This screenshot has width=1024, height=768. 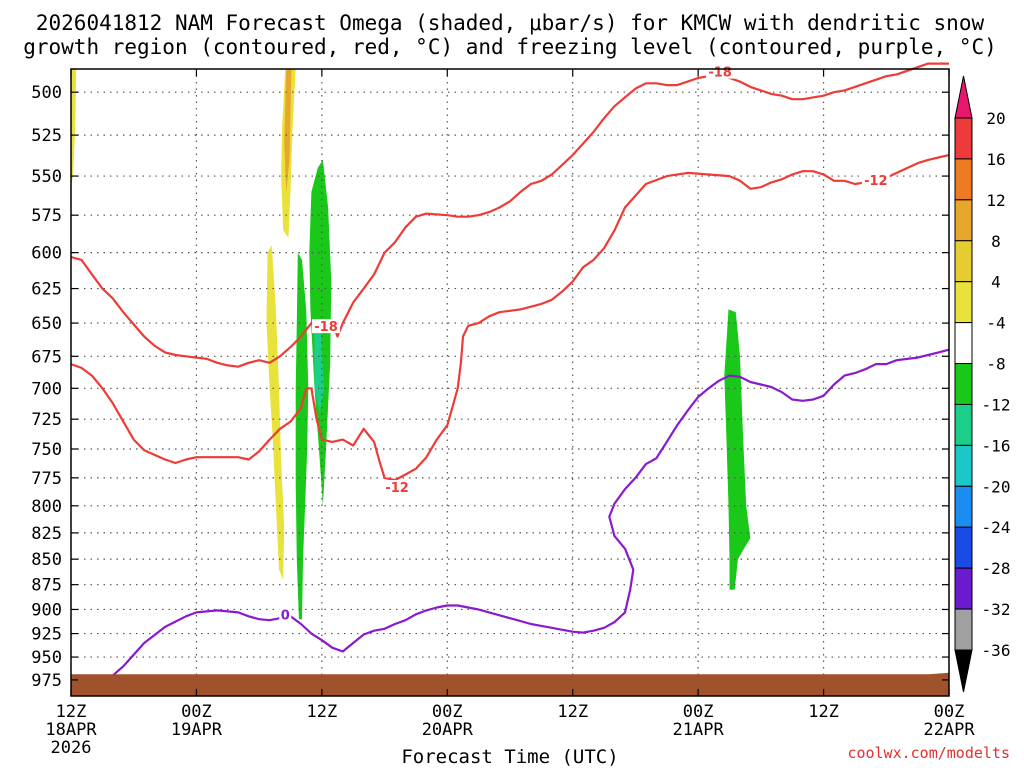 What do you see at coordinates (46, 635) in the screenshot?
I see `y-tick-label: 925` at bounding box center [46, 635].